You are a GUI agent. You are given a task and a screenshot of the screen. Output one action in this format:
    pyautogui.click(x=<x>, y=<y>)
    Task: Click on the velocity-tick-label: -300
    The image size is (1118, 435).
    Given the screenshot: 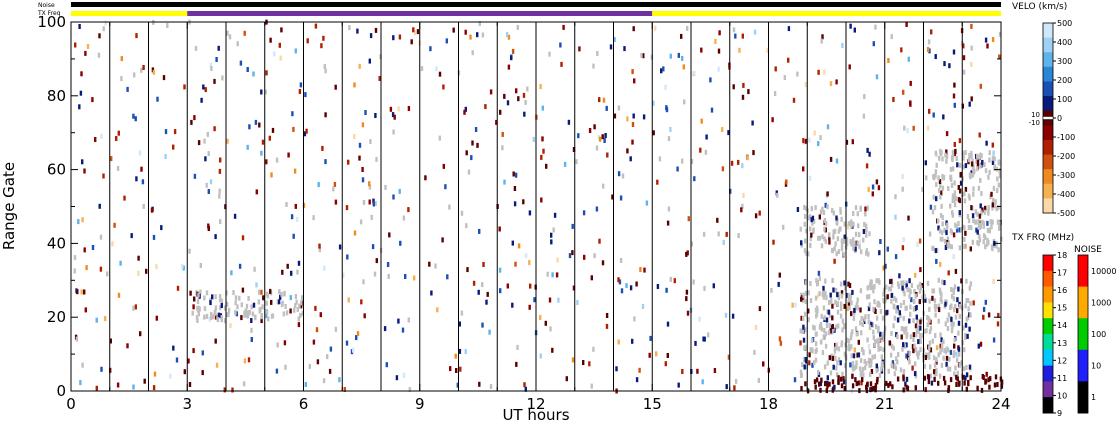 What is the action you would take?
    pyautogui.click(x=1066, y=175)
    